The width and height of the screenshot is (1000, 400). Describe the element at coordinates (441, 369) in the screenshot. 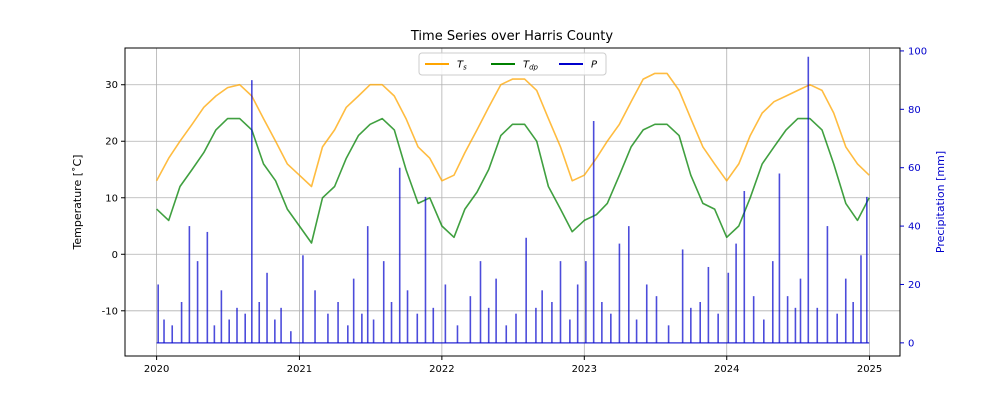

I see `x-tick-label: 2022` at that location.